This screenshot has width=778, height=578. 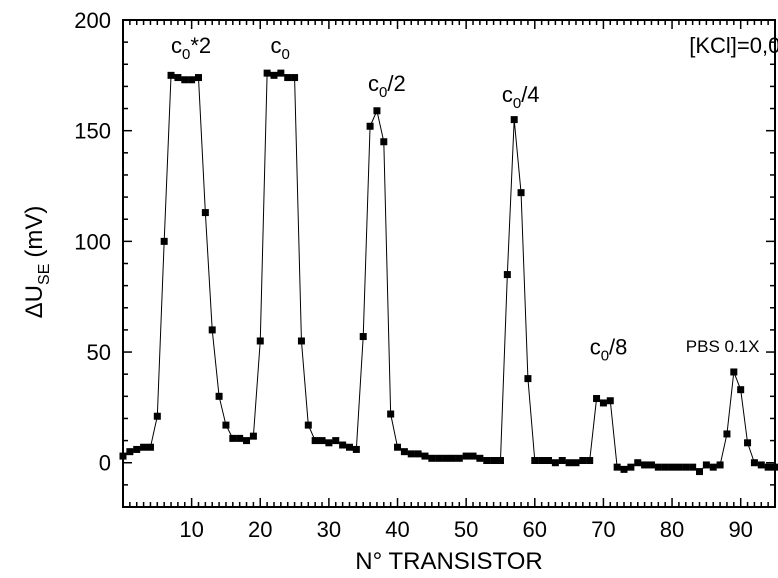 What do you see at coordinates (609, 349) in the screenshot?
I see `annotation-label: c0/8` at bounding box center [609, 349].